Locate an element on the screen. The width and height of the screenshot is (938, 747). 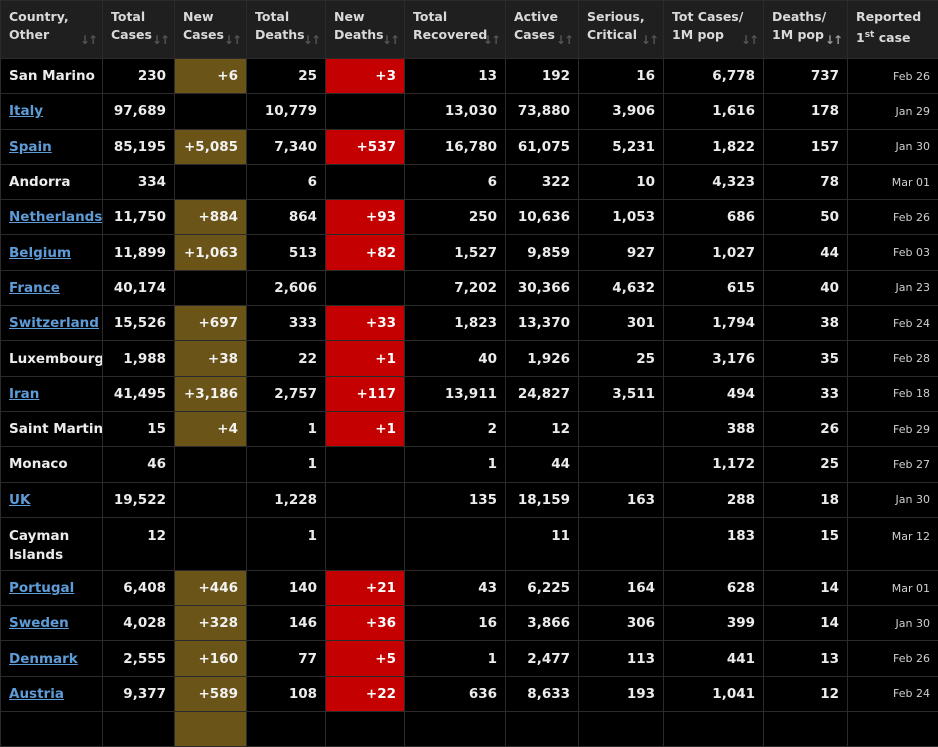
column-header-cases-per-1m: Tot Cases/1M pop↓↑ is located at coordinates (714, 30).